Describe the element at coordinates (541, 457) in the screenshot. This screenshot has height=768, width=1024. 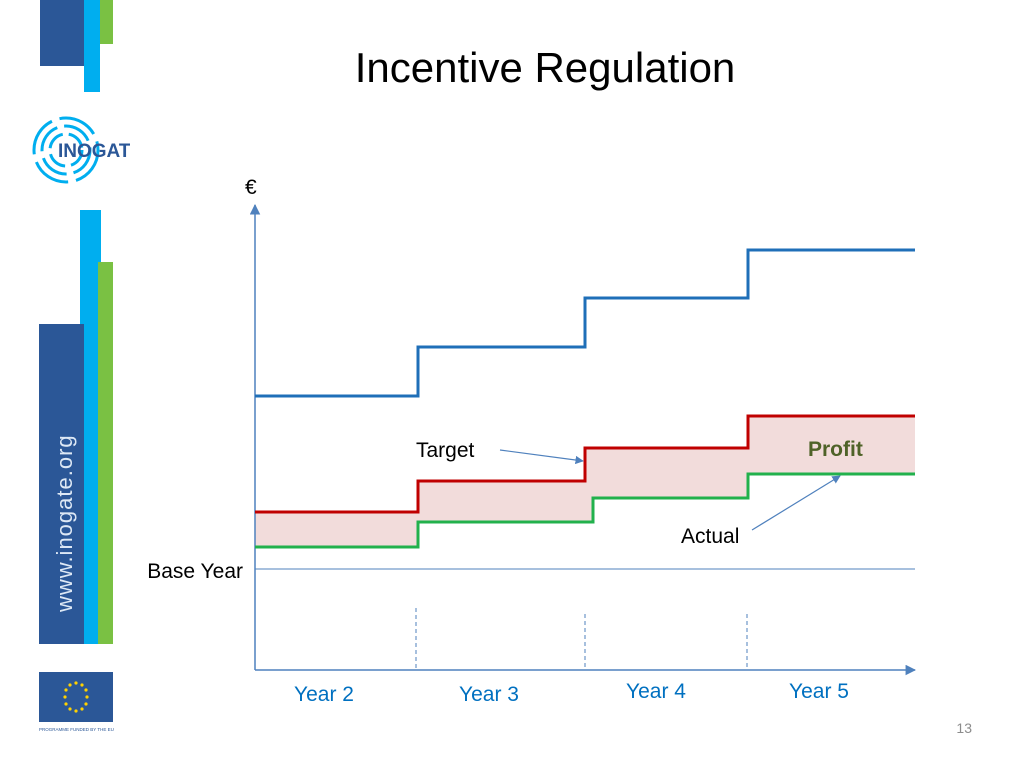
I see `target-callout-arrow` at that location.